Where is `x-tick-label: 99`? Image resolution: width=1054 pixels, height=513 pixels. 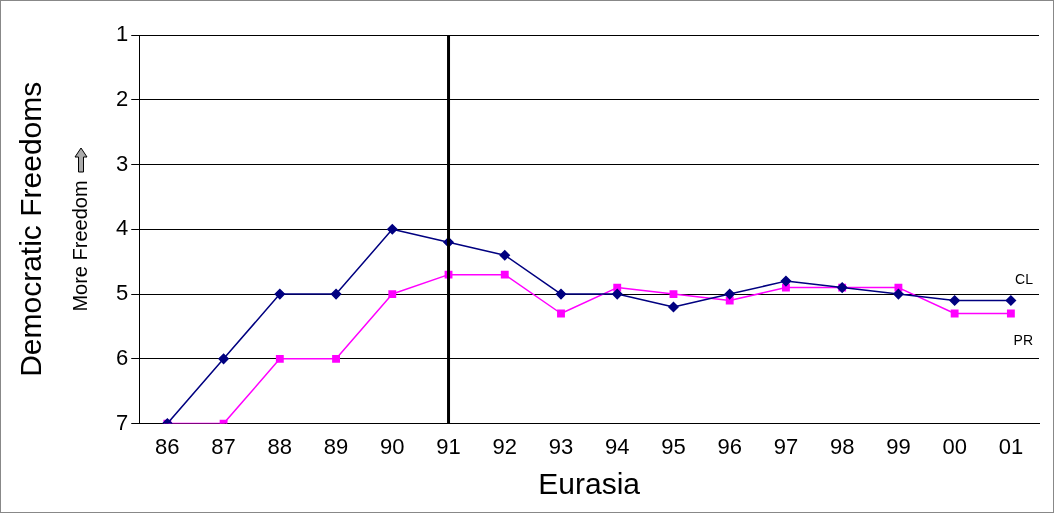 x-tick-label: 99 is located at coordinates (898, 446).